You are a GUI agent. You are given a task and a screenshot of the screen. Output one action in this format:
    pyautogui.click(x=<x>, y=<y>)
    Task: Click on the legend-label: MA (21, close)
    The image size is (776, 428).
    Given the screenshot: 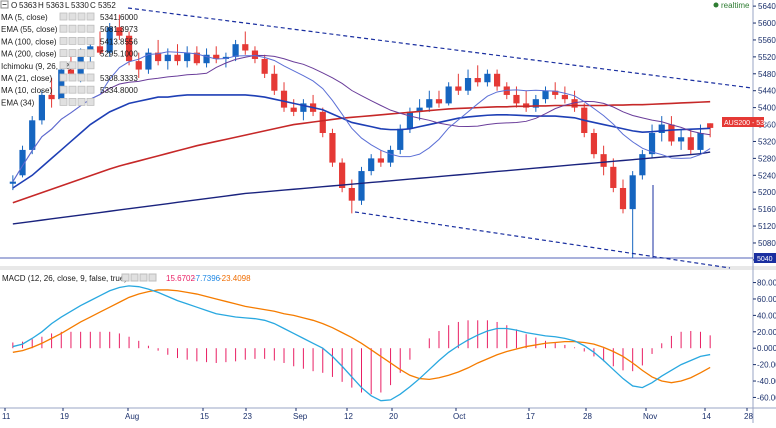 What is the action you would take?
    pyautogui.click(x=26, y=78)
    